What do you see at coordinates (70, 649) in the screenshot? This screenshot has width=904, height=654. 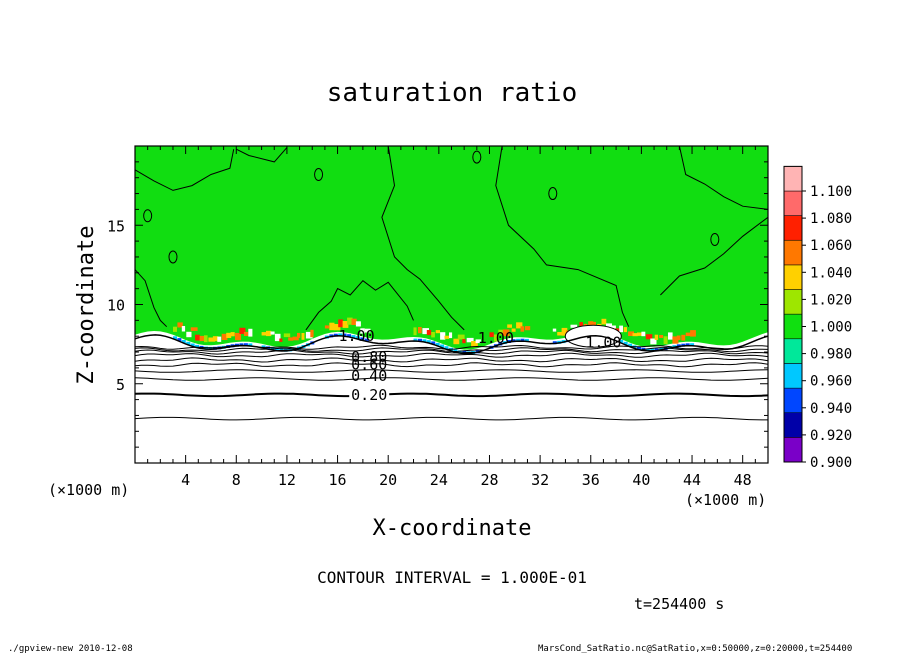 I see `footer-left: ./gpview-new 2010-12-08` at bounding box center [70, 649].